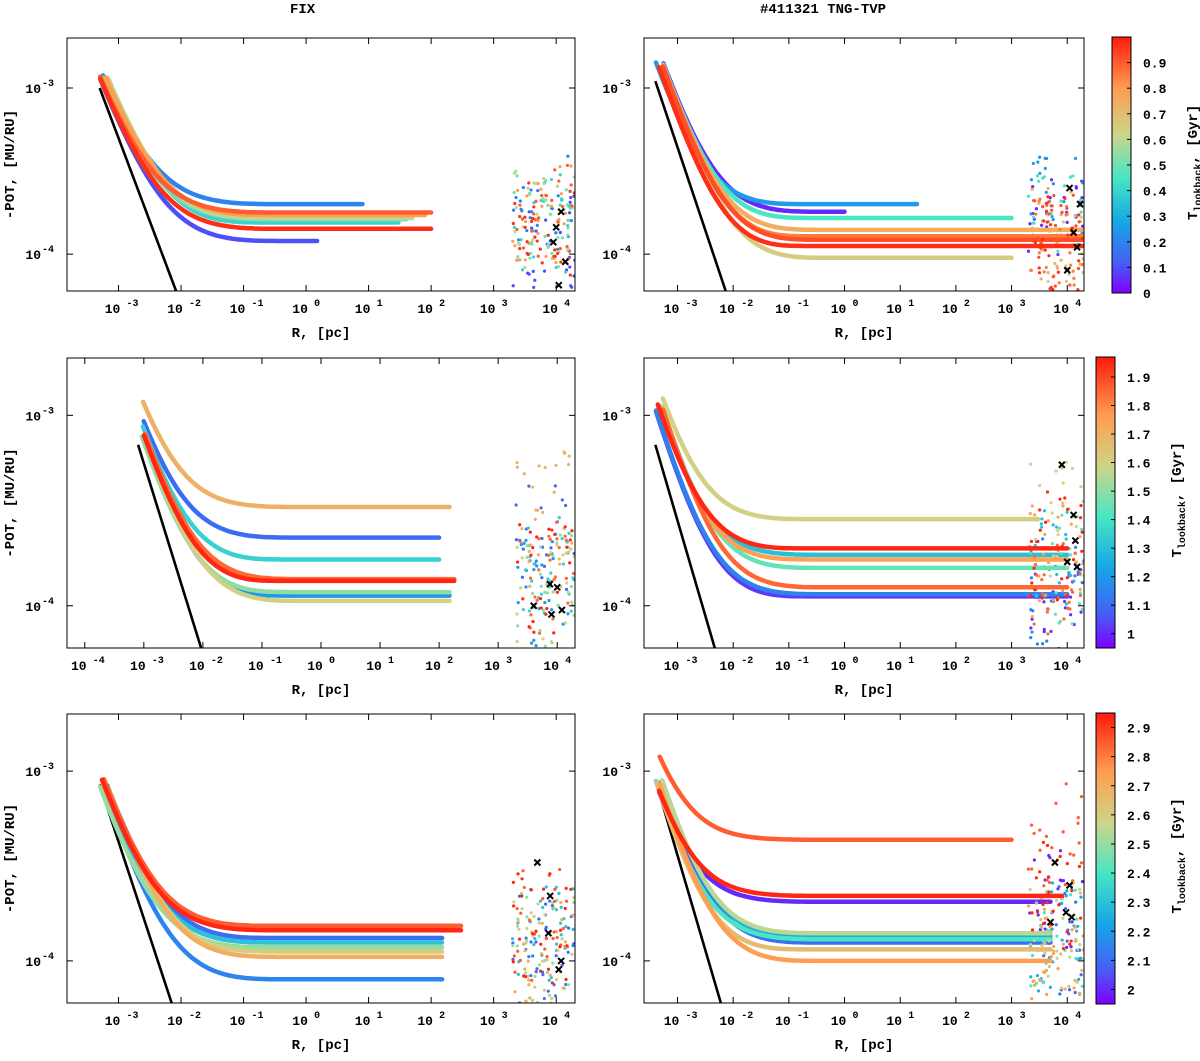 The width and height of the screenshot is (1200, 1061). I want to click on x-tick-exponent: -1, so click(803, 304).